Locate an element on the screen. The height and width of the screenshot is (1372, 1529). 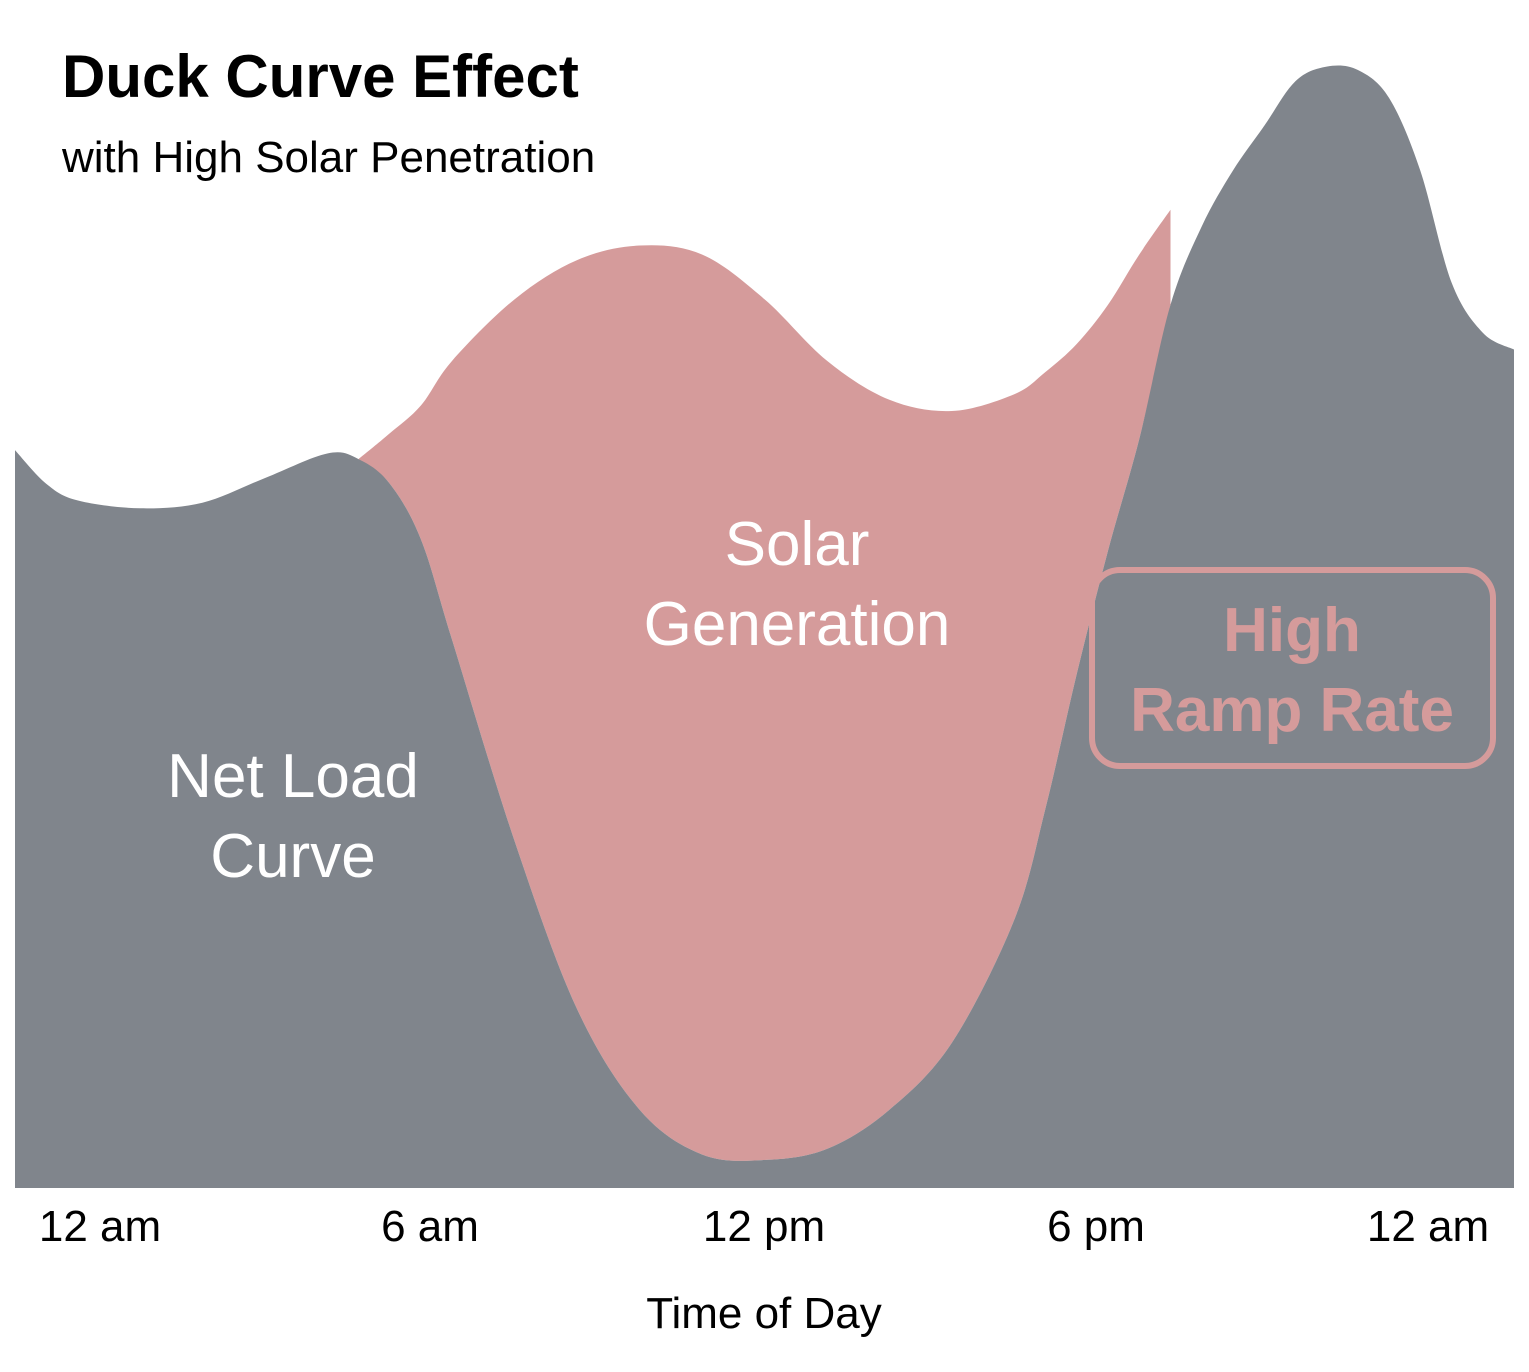
annotation-line: Net Load is located at coordinates (293, 776).